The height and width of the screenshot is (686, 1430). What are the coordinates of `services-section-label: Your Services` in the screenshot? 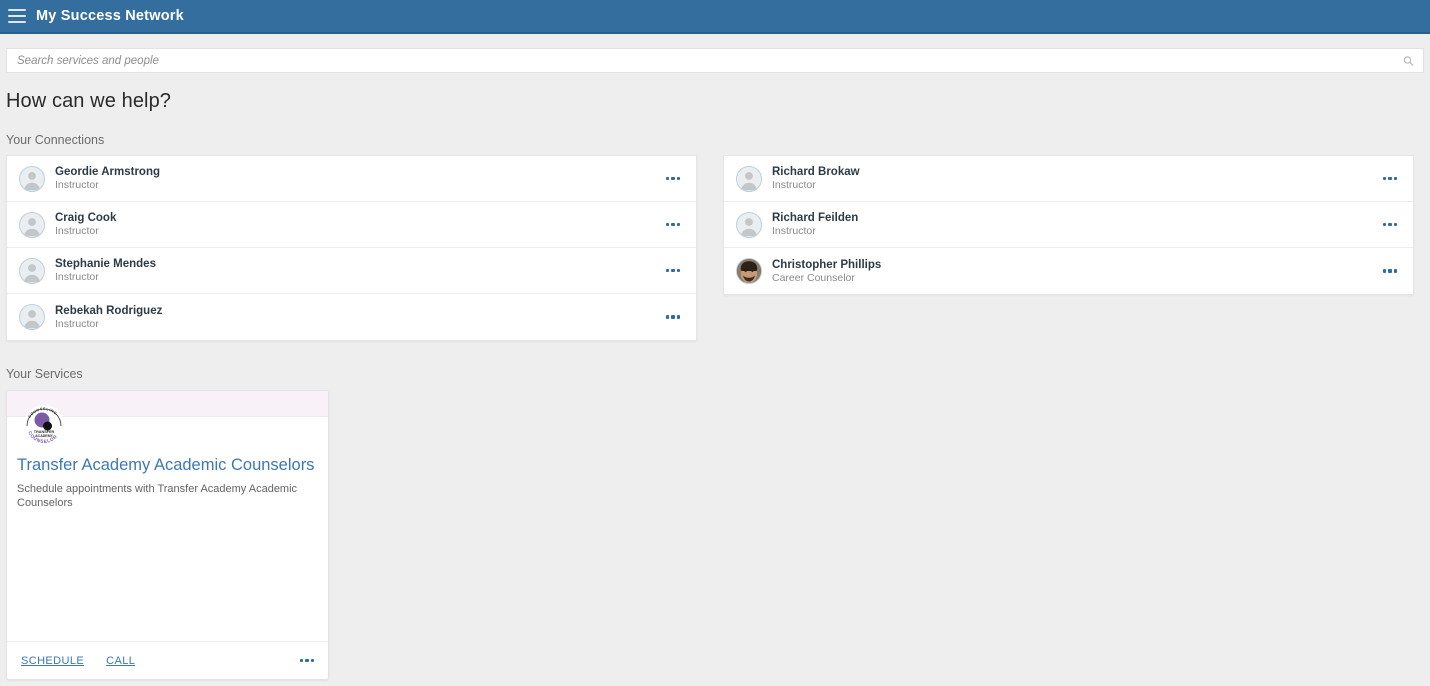 It's located at (44, 374).